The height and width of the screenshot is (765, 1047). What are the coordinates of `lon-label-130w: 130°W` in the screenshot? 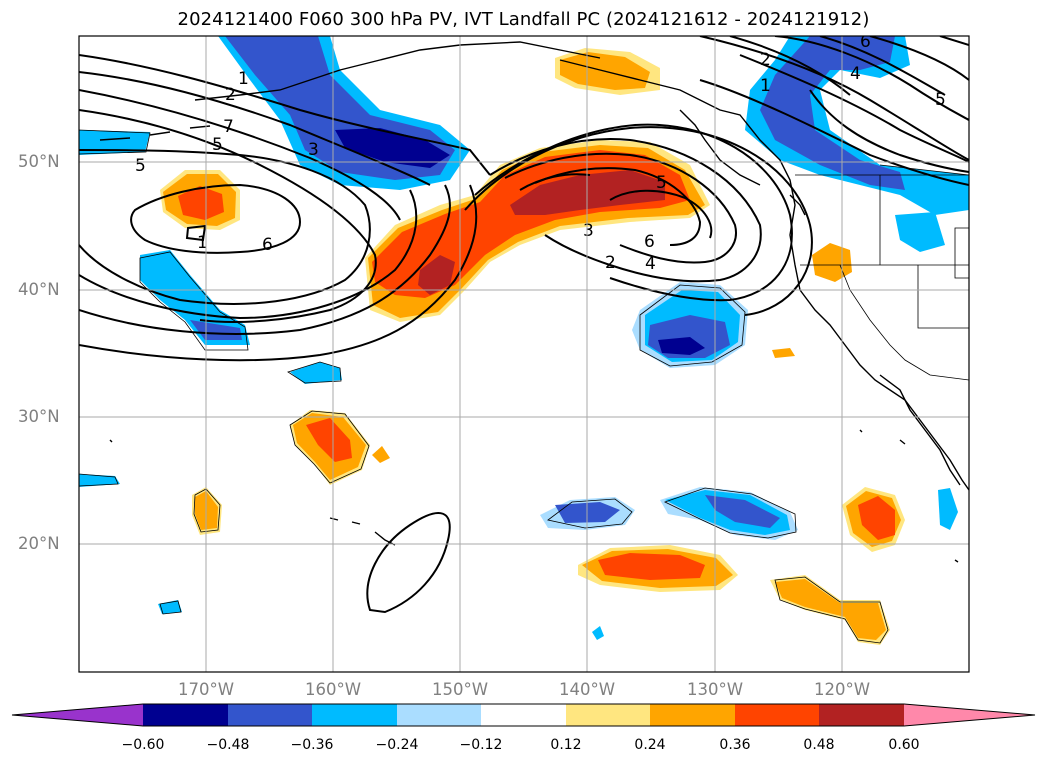 It's located at (715, 689).